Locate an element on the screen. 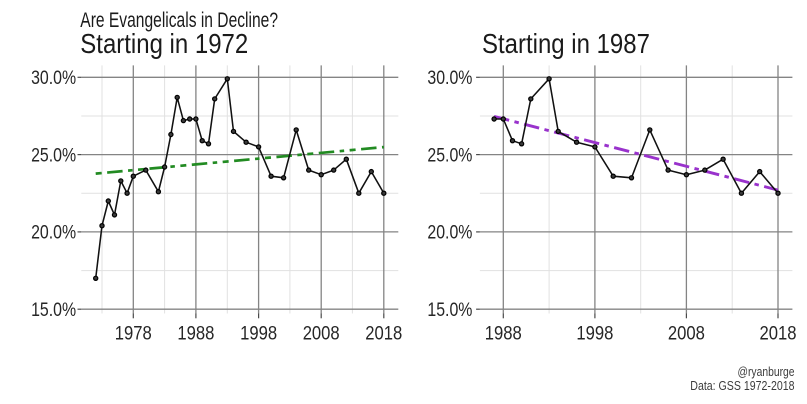 This screenshot has height=404, width=807. svg-text: Are Evangelicals in Decline? is located at coordinates (179, 20).